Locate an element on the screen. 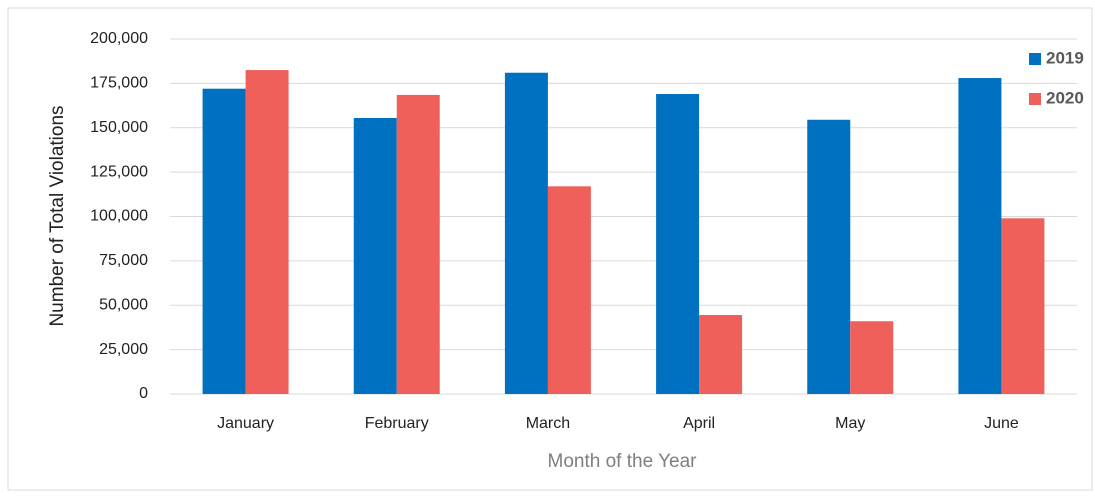 The width and height of the screenshot is (1095, 499). y-tick-label: 0 is located at coordinates (143, 393).